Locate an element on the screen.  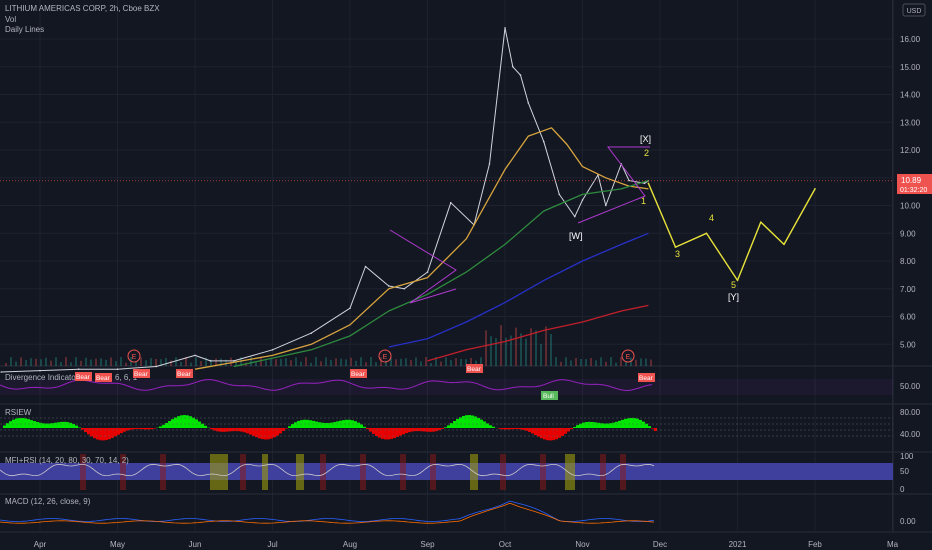
last-price-tag: 10.89 01:32:20 is located at coordinates (914, 184).